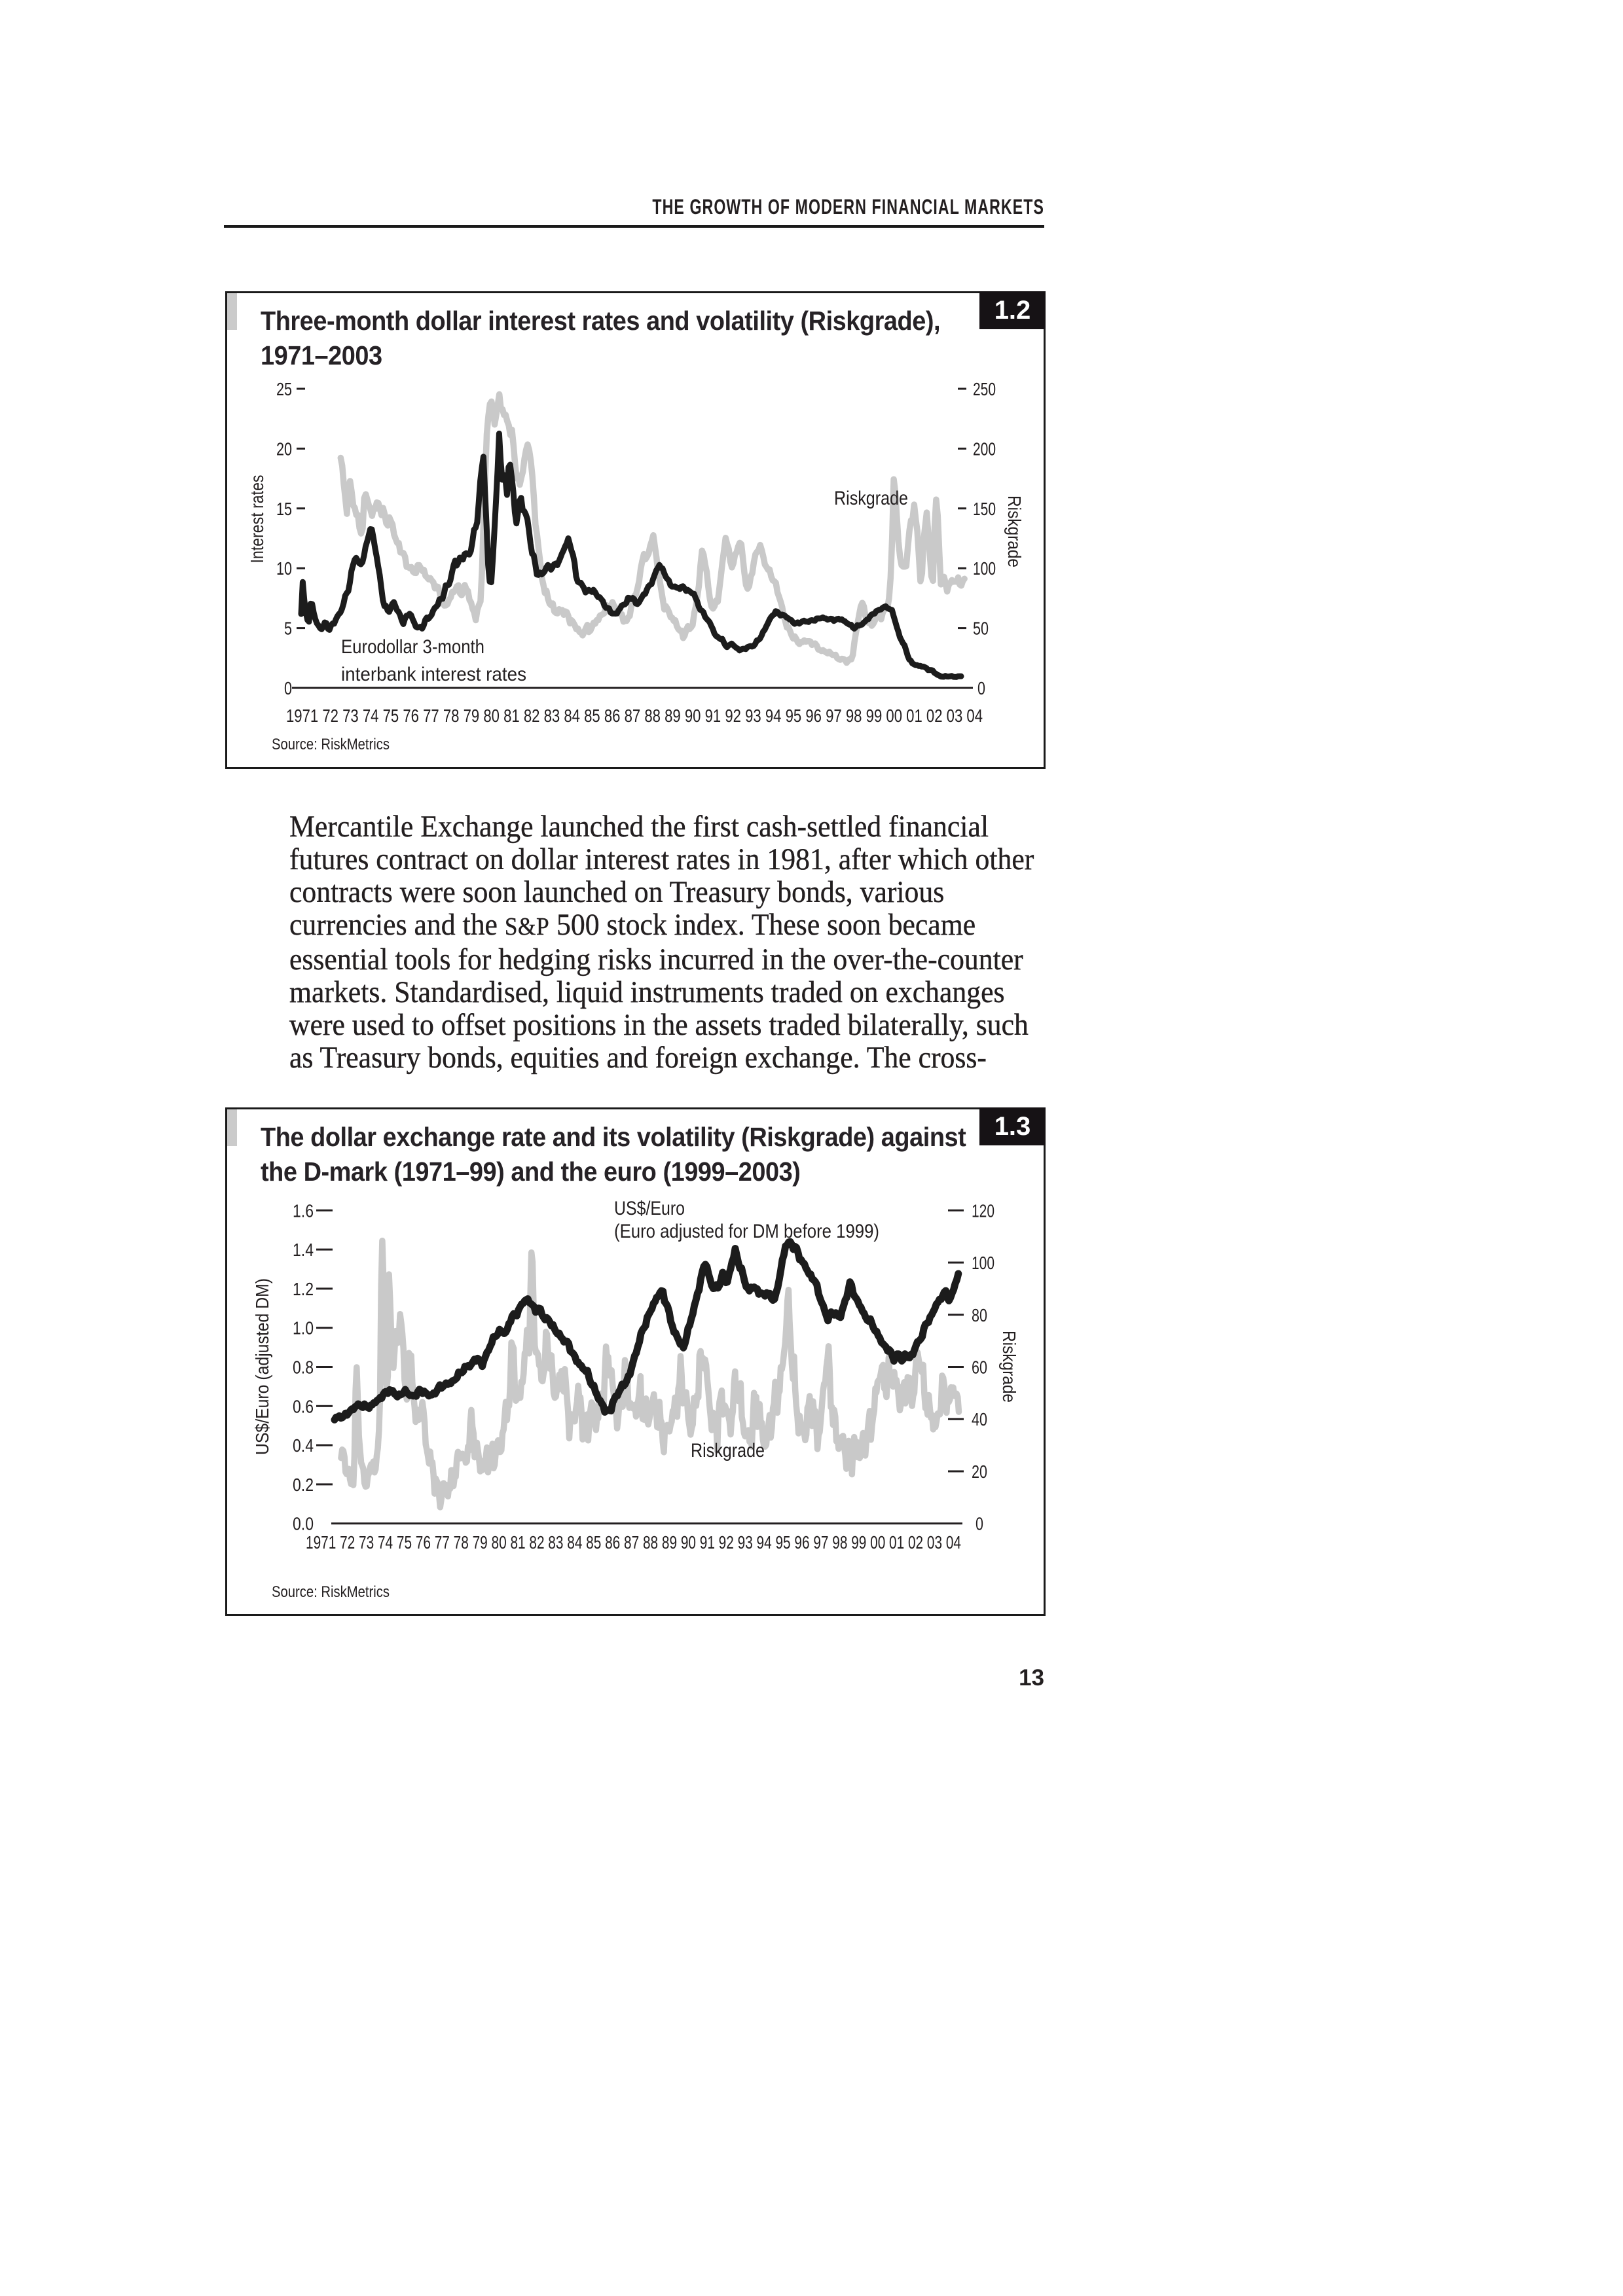  I want to click on svg-text: 0.2, so click(303, 1485).